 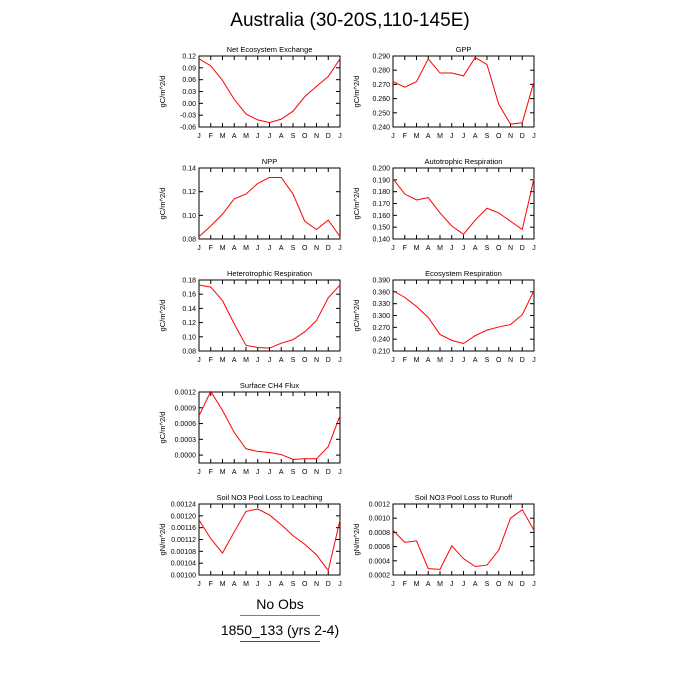 I want to click on y-tick-label: 0.270, so click(x=381, y=85).